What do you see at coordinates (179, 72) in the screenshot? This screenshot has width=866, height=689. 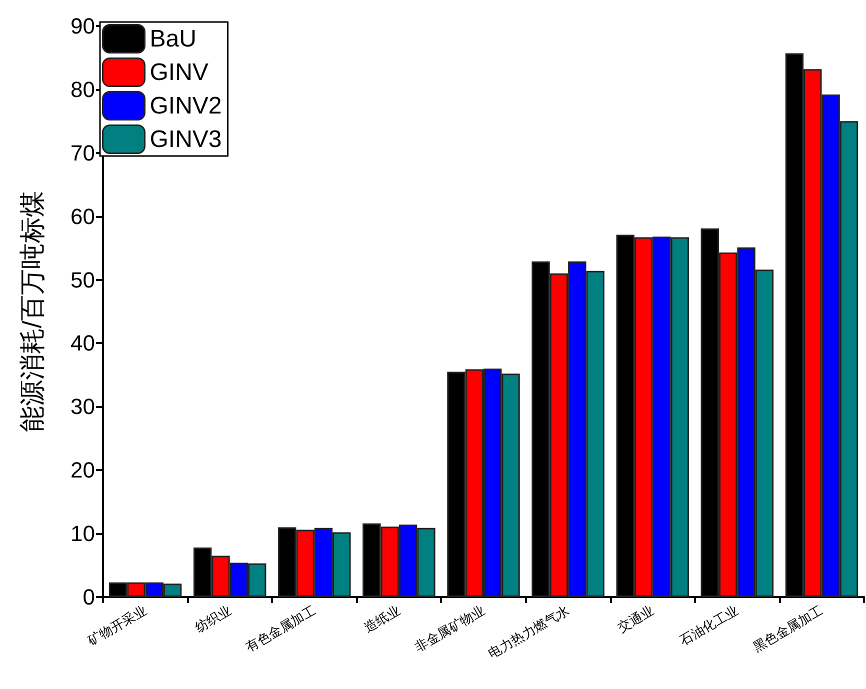 I see `legend-label: GINV` at bounding box center [179, 72].